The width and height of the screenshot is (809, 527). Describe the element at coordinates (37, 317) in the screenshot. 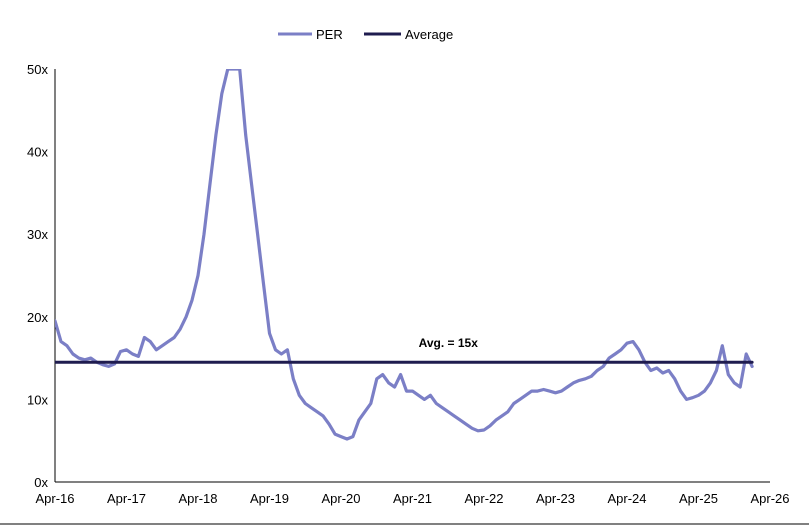

I see `y-tick-label: 20x` at that location.